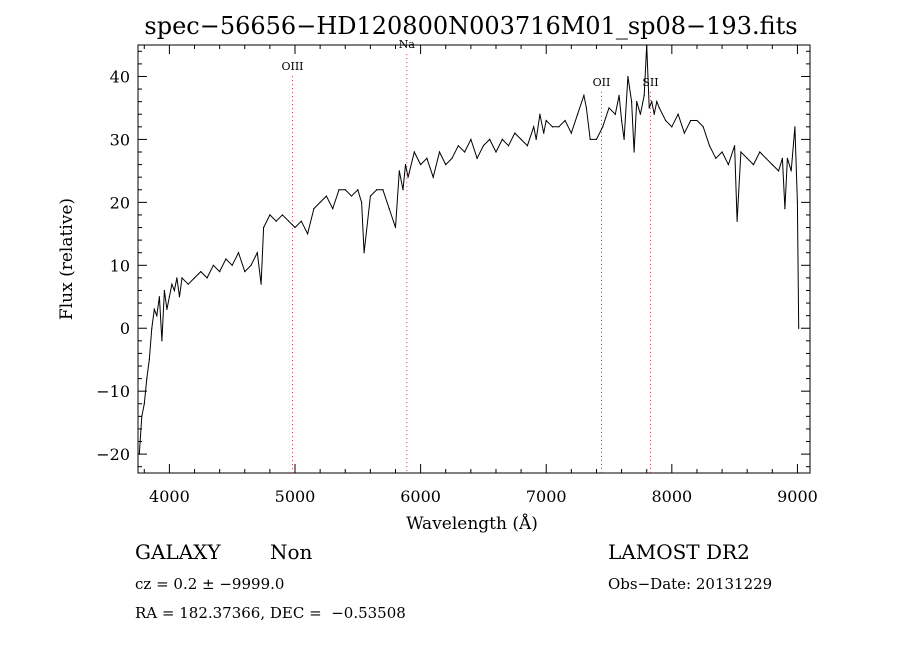 This screenshot has width=900, height=650. What do you see at coordinates (120, 139) in the screenshot?
I see `y-tick-label: 30` at bounding box center [120, 139].